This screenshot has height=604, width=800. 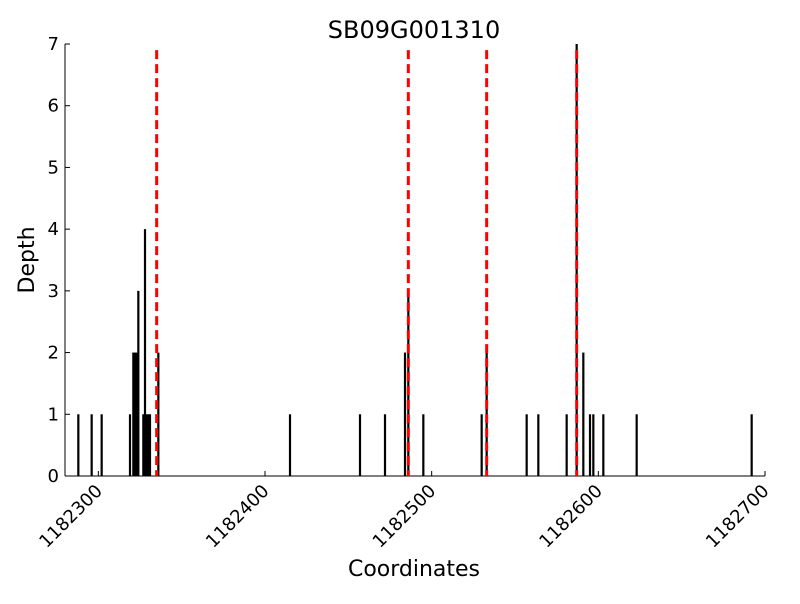 I want to click on y-tick-label: 7, so click(x=53, y=44).